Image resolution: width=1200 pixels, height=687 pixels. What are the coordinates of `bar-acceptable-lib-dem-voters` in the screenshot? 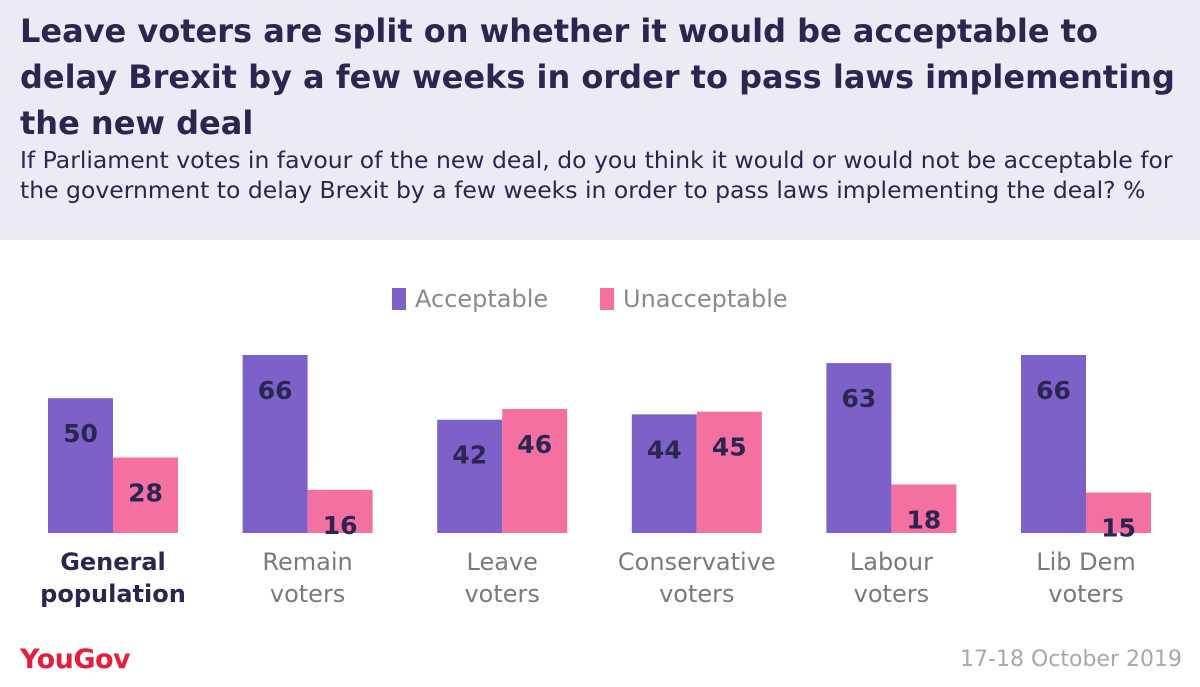 It's located at (1053, 444).